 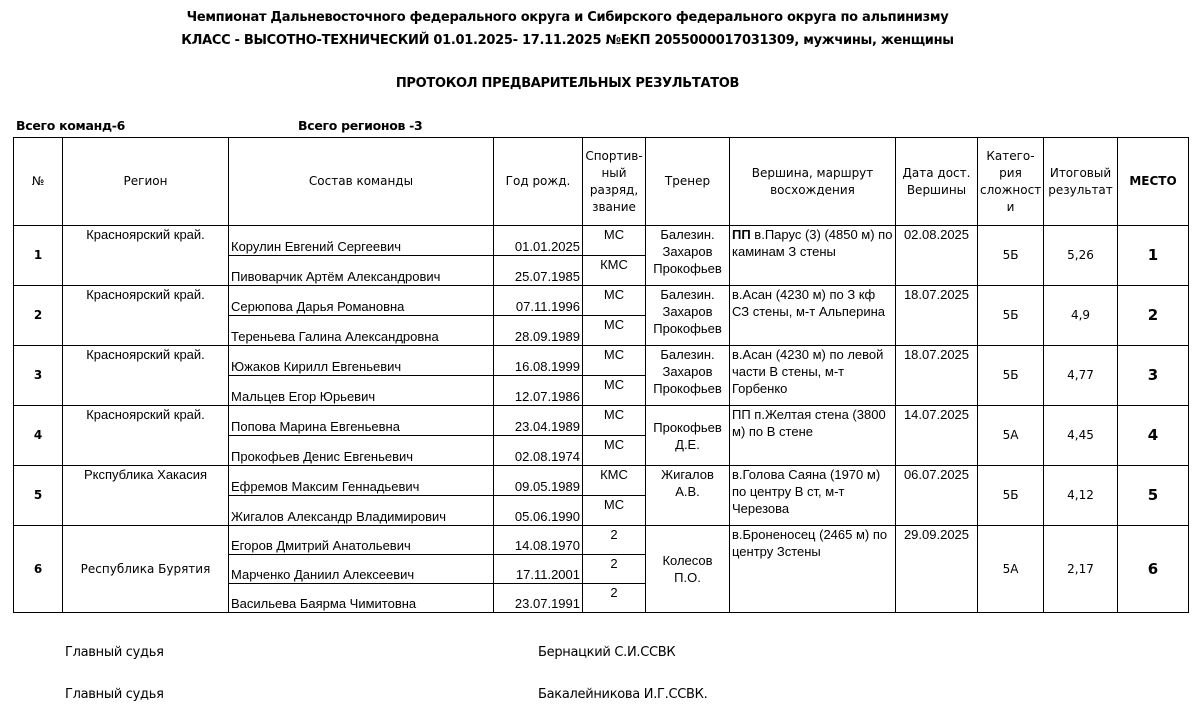 I want to click on member-name: Прокофьев Денис Евгеньевич, so click(x=361, y=450).